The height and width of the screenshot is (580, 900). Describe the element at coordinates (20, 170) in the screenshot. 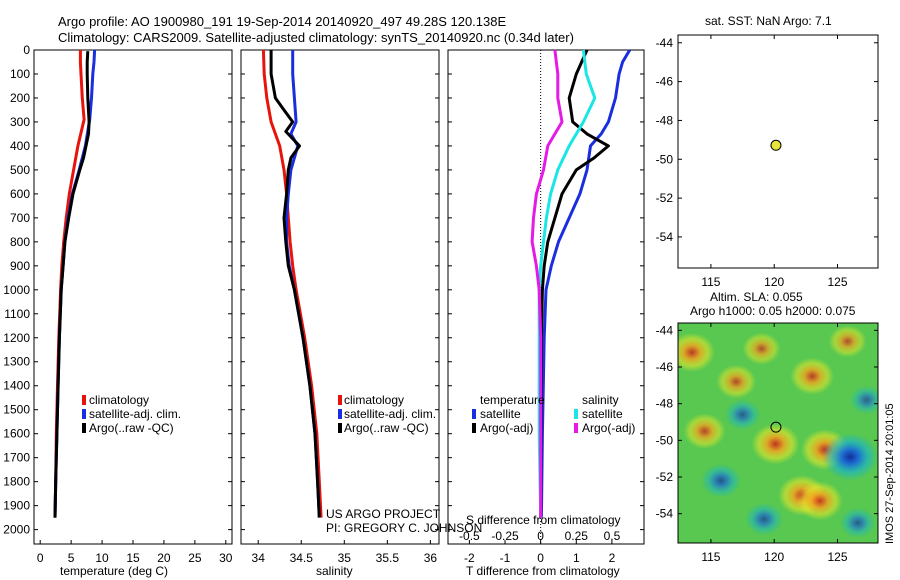

I see `y-tick-label: 500` at that location.